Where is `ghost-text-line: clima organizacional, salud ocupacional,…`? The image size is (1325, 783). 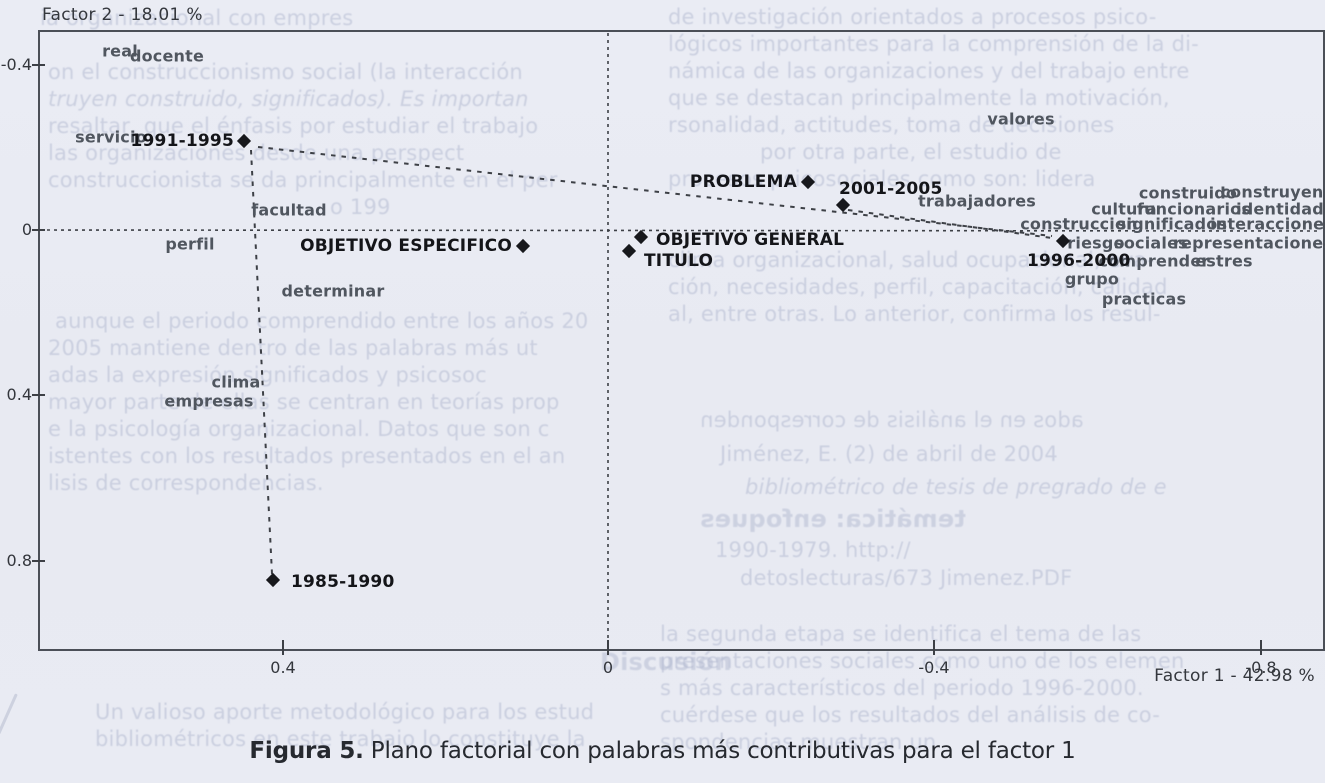 ghost-text-line: clima organizacional, salud ocupacional,… is located at coordinates (911, 260).